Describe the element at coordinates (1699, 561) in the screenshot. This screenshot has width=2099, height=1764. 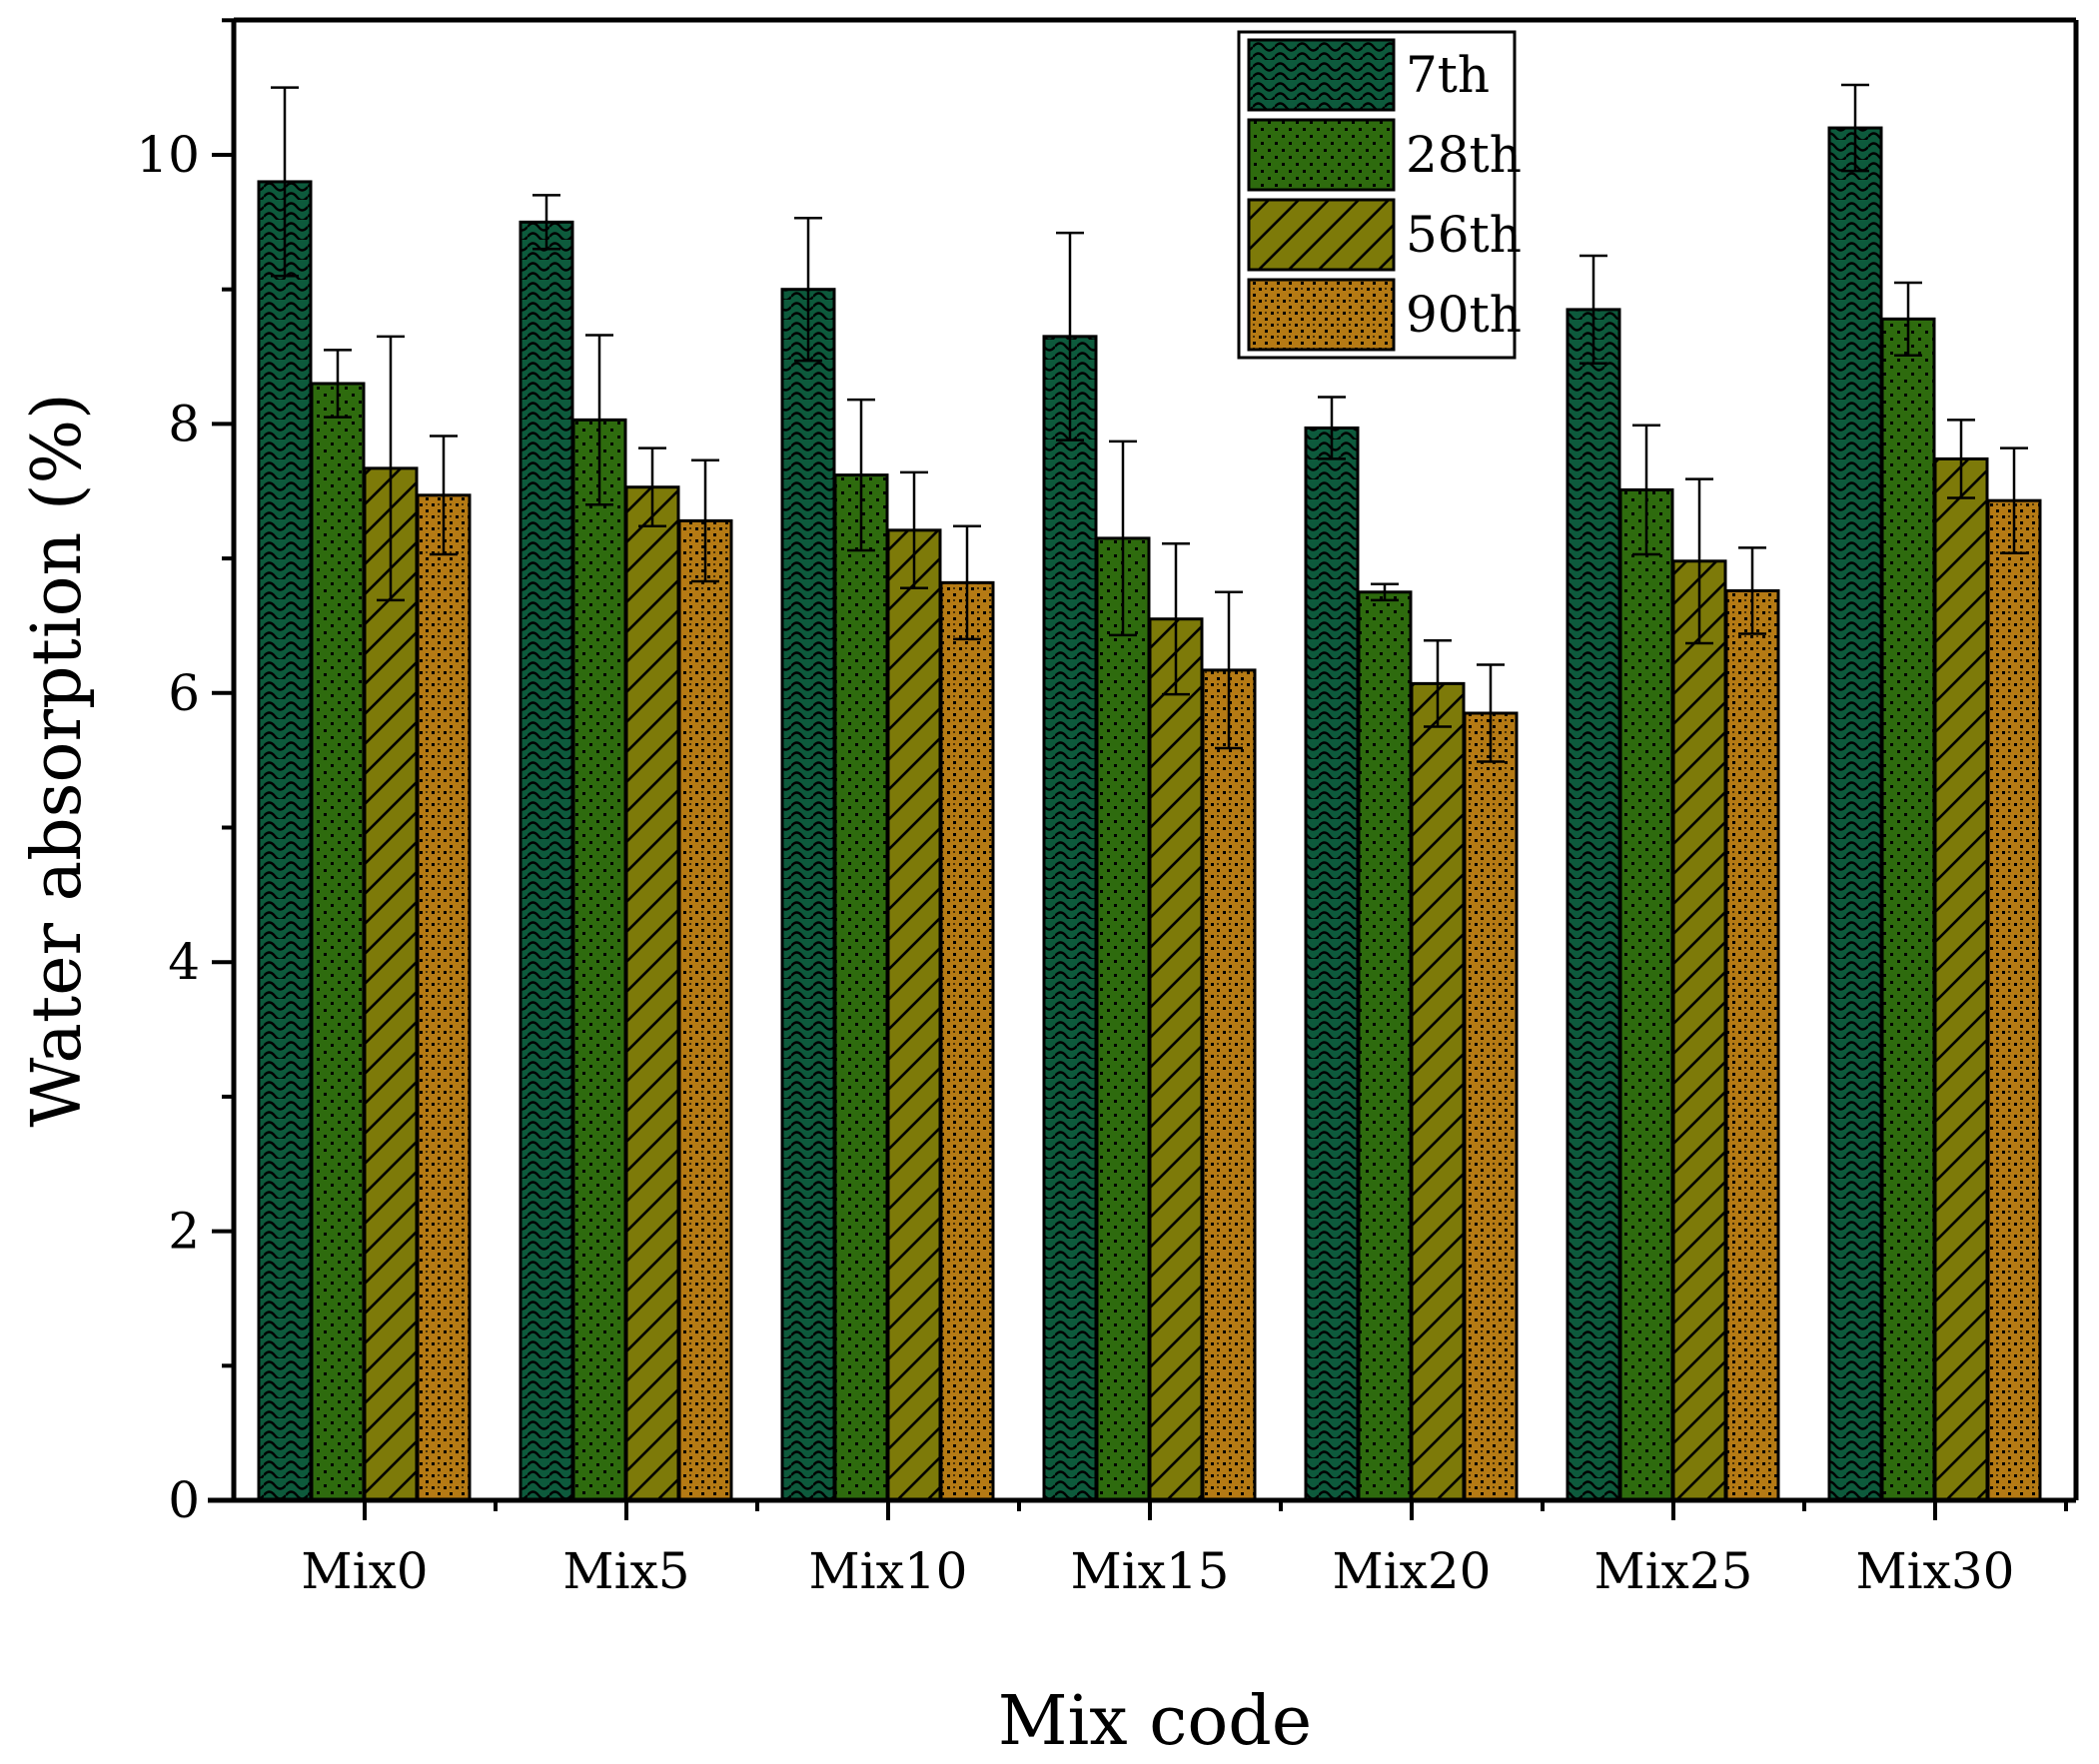
I see `error-bar-mix25-56th` at that location.